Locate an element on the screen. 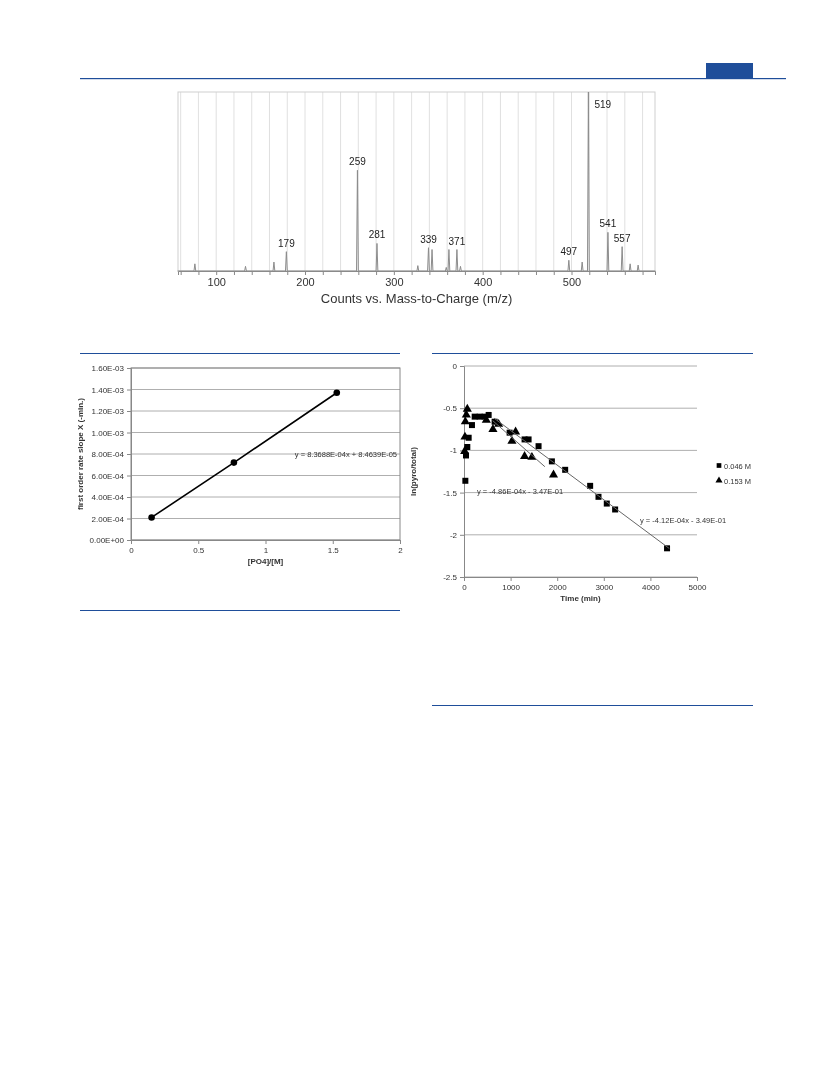 This screenshot has width=833, height=1091. y-tick-label: 4.00E-04 is located at coordinates (108, 498).